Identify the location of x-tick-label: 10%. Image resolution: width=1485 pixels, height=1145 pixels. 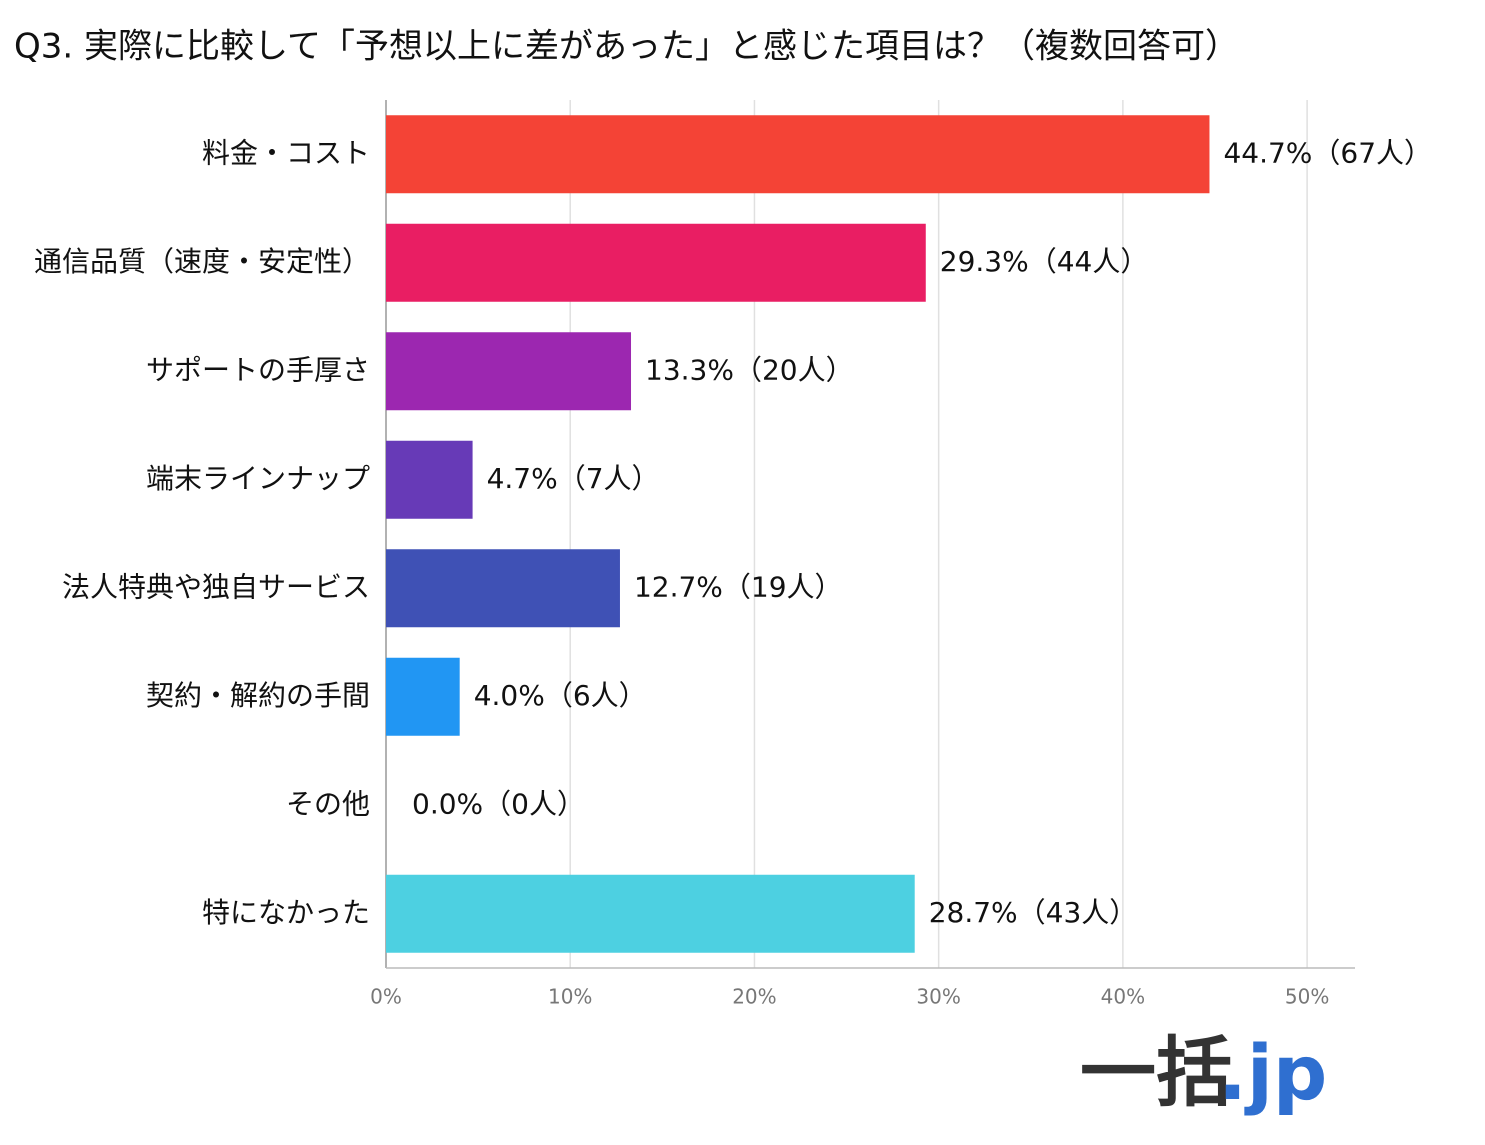
(570, 997).